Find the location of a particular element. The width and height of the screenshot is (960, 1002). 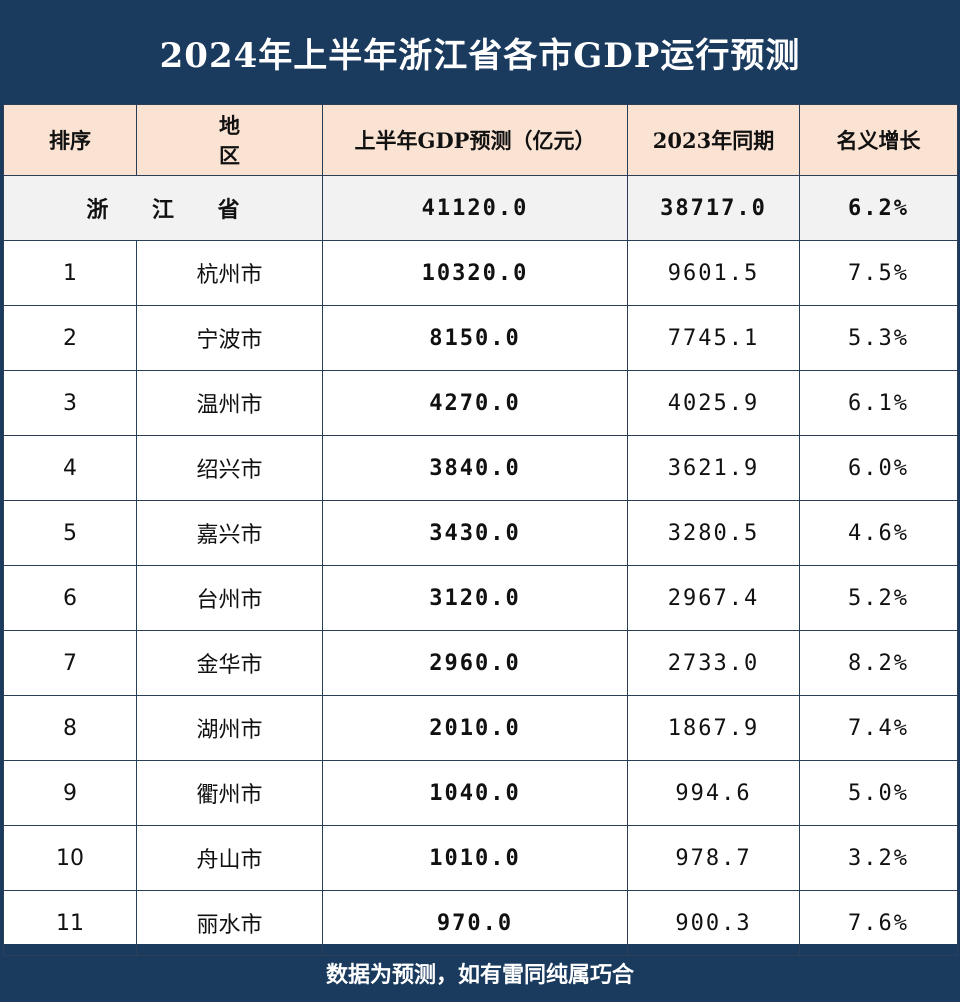

table-row: 1 杭州市 10320.0 9601.5 7.5% is located at coordinates (480, 273).